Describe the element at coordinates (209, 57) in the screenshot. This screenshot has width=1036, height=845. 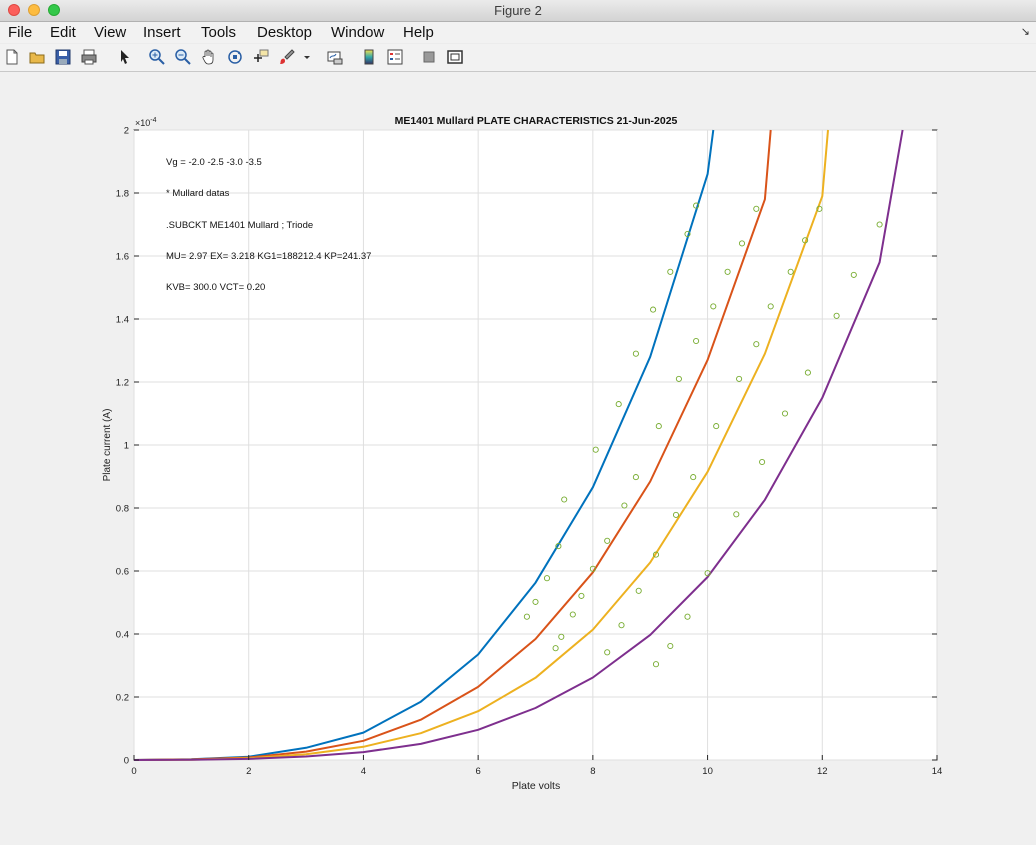
I see `pan-hand-icon` at that location.